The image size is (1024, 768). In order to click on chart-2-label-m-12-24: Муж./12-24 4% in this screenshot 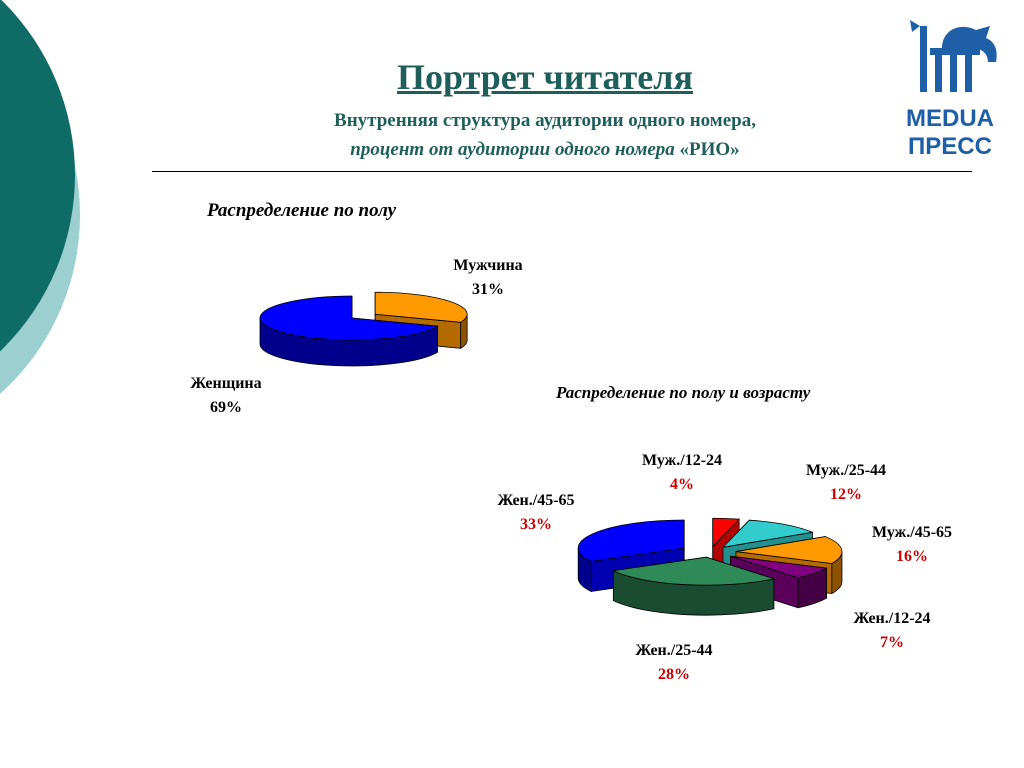, I will do `click(682, 473)`.